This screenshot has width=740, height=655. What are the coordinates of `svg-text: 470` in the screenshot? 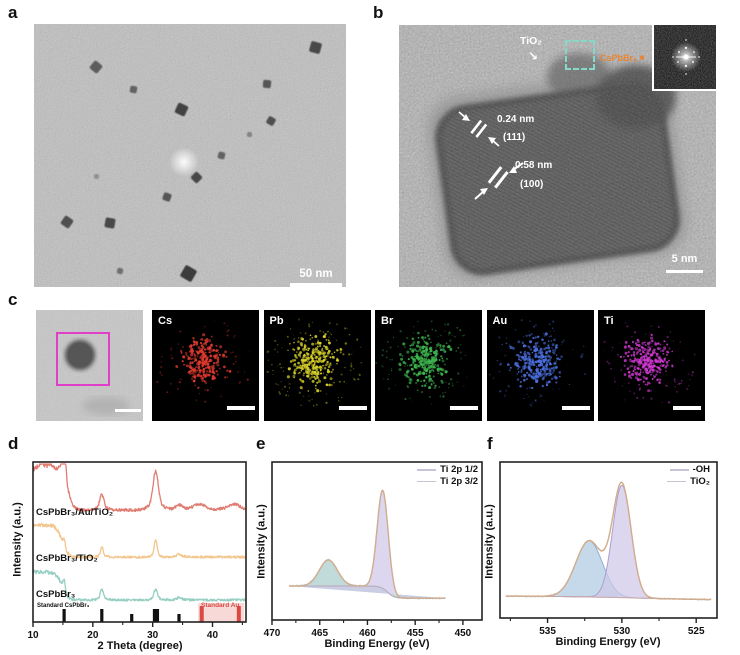 It's located at (272, 633).